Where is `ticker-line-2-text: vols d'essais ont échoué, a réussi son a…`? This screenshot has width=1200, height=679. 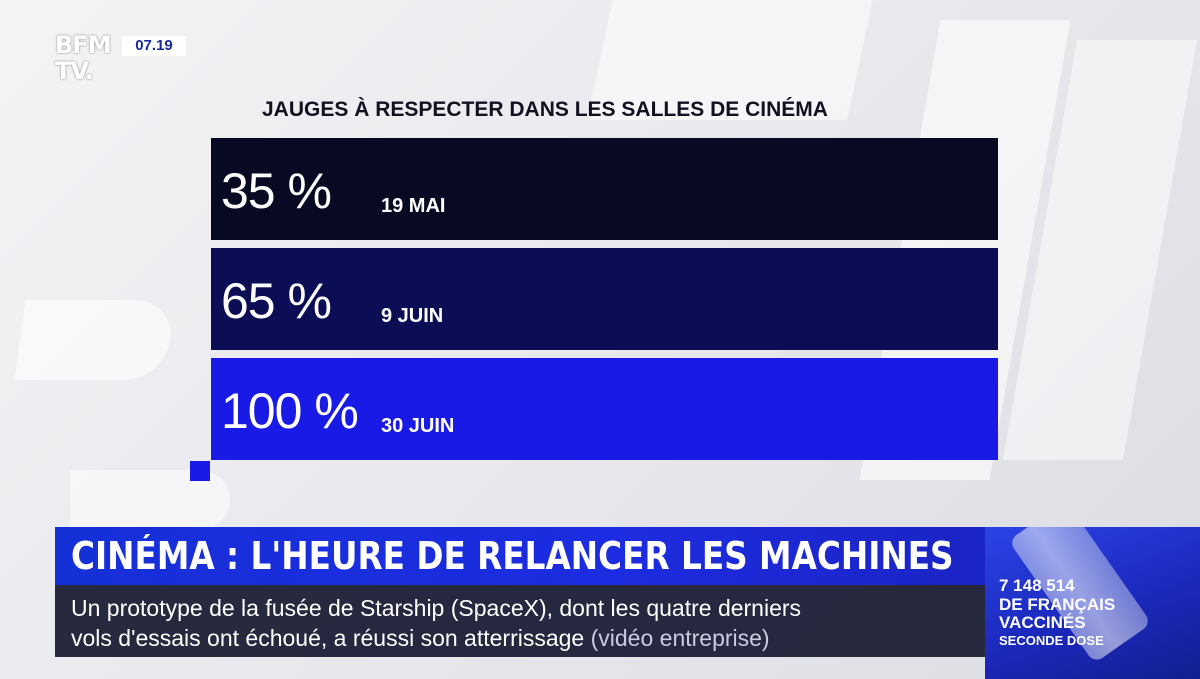 ticker-line-2-text: vols d'essais ont échoué, a réussi son a… is located at coordinates (328, 638).